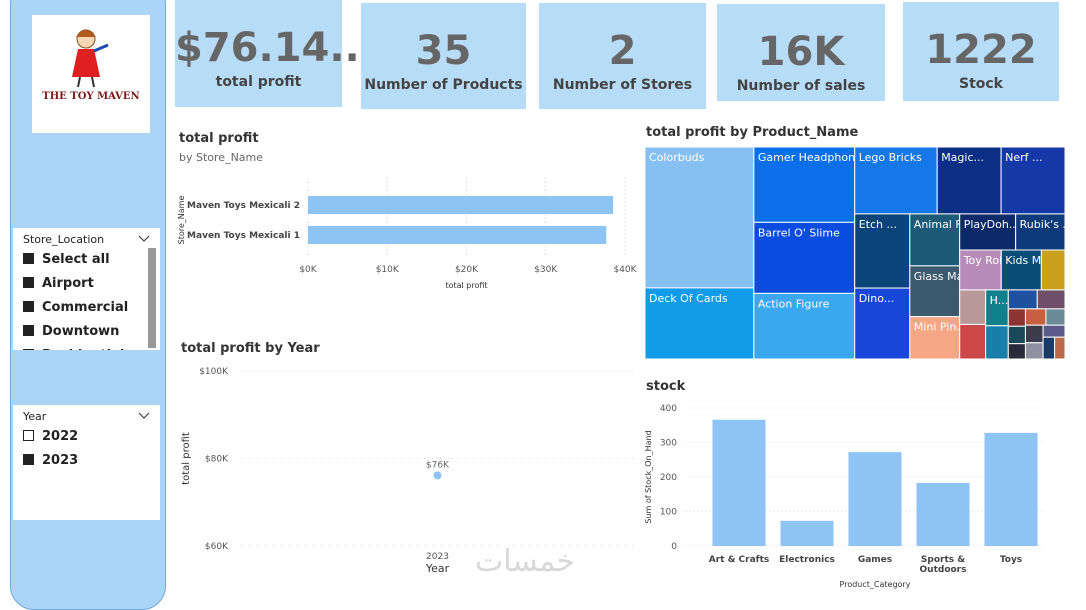 The image size is (1086, 610). What do you see at coordinates (91, 96) in the screenshot?
I see `logo-text: THE TOY MAVEN` at bounding box center [91, 96].